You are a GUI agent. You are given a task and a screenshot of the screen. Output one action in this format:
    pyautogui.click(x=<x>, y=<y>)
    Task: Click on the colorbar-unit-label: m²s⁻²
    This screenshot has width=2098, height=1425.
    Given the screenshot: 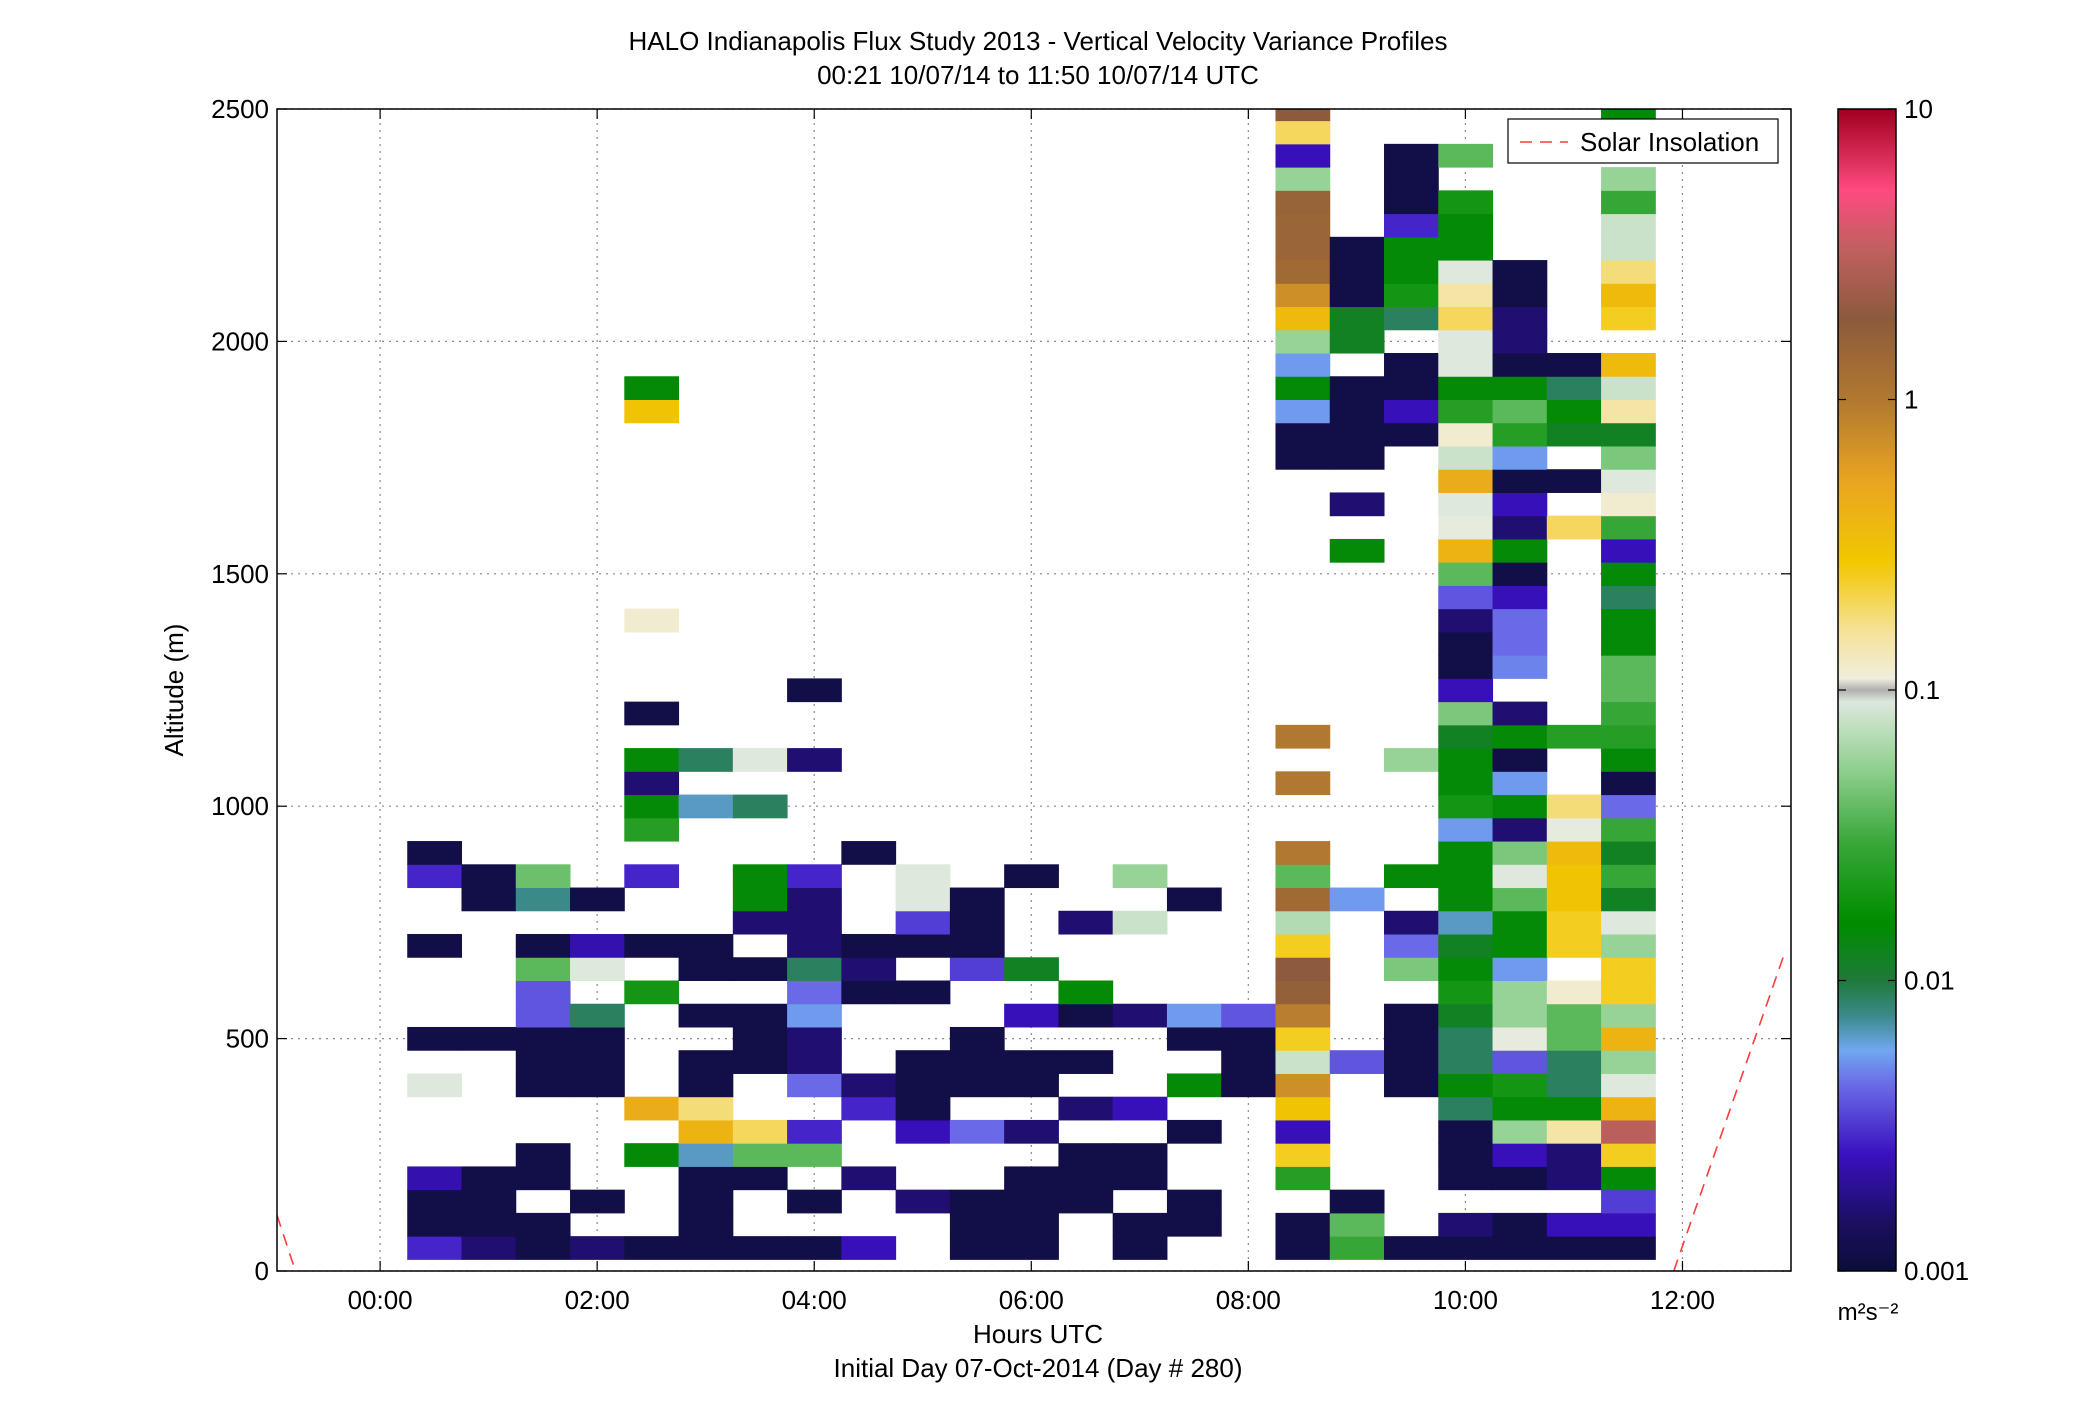 What is the action you would take?
    pyautogui.click(x=1868, y=1312)
    